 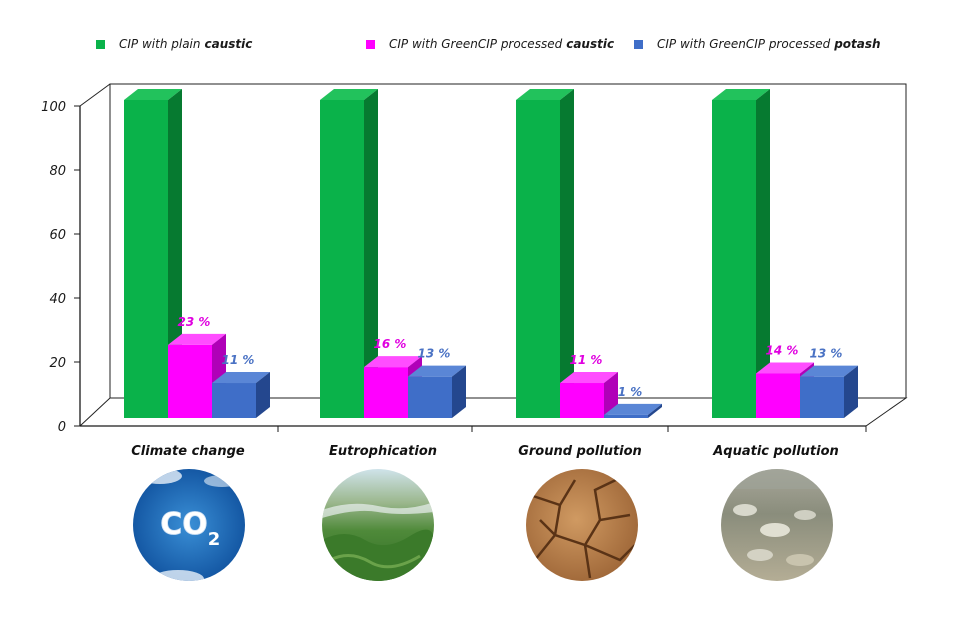 I want to click on y-tick-label: 20, so click(x=57, y=363).